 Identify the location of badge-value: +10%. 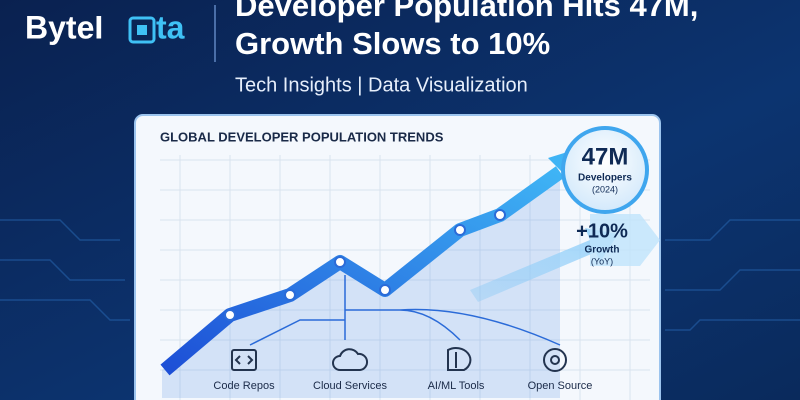
(602, 231).